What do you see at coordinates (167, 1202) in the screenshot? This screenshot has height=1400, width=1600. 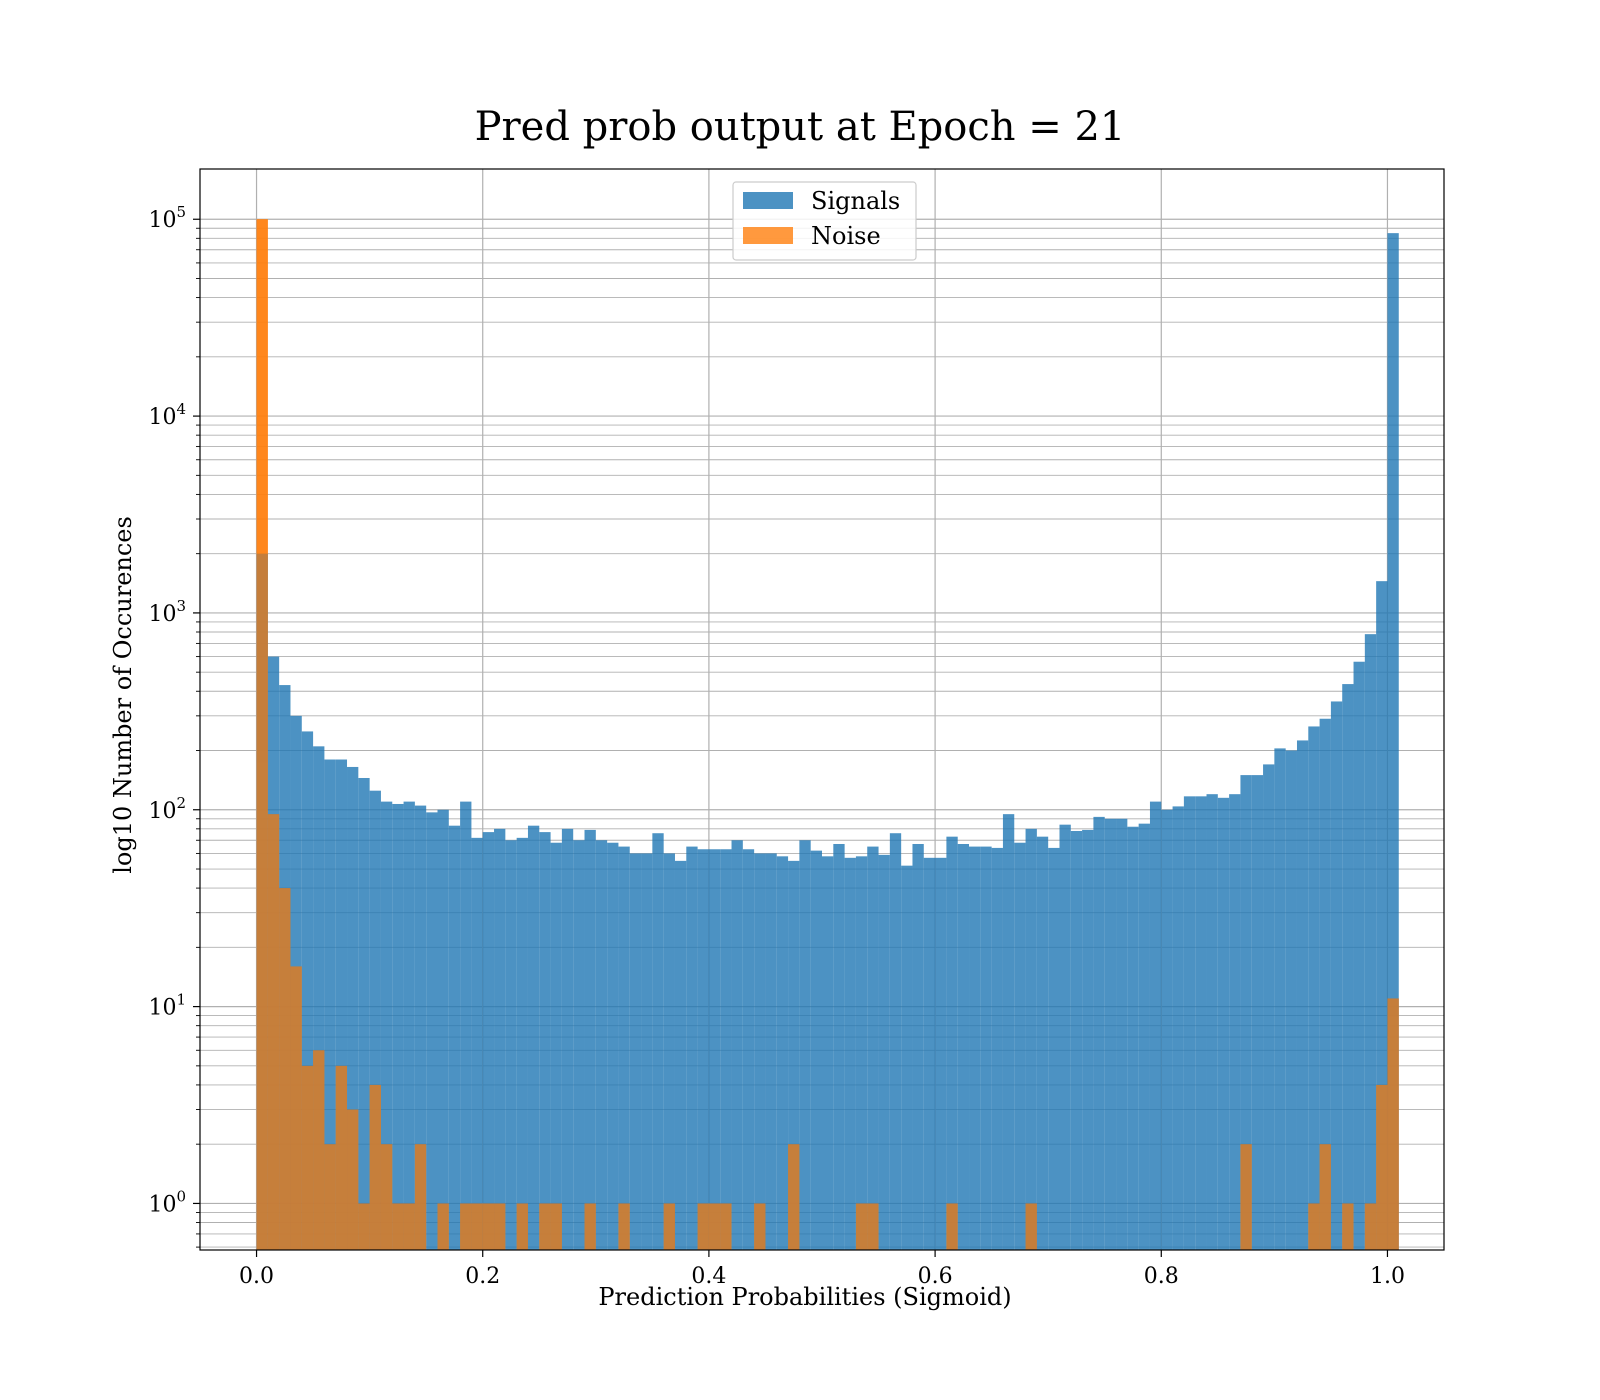 I see `y-tick-label: 10⁰` at bounding box center [167, 1202].